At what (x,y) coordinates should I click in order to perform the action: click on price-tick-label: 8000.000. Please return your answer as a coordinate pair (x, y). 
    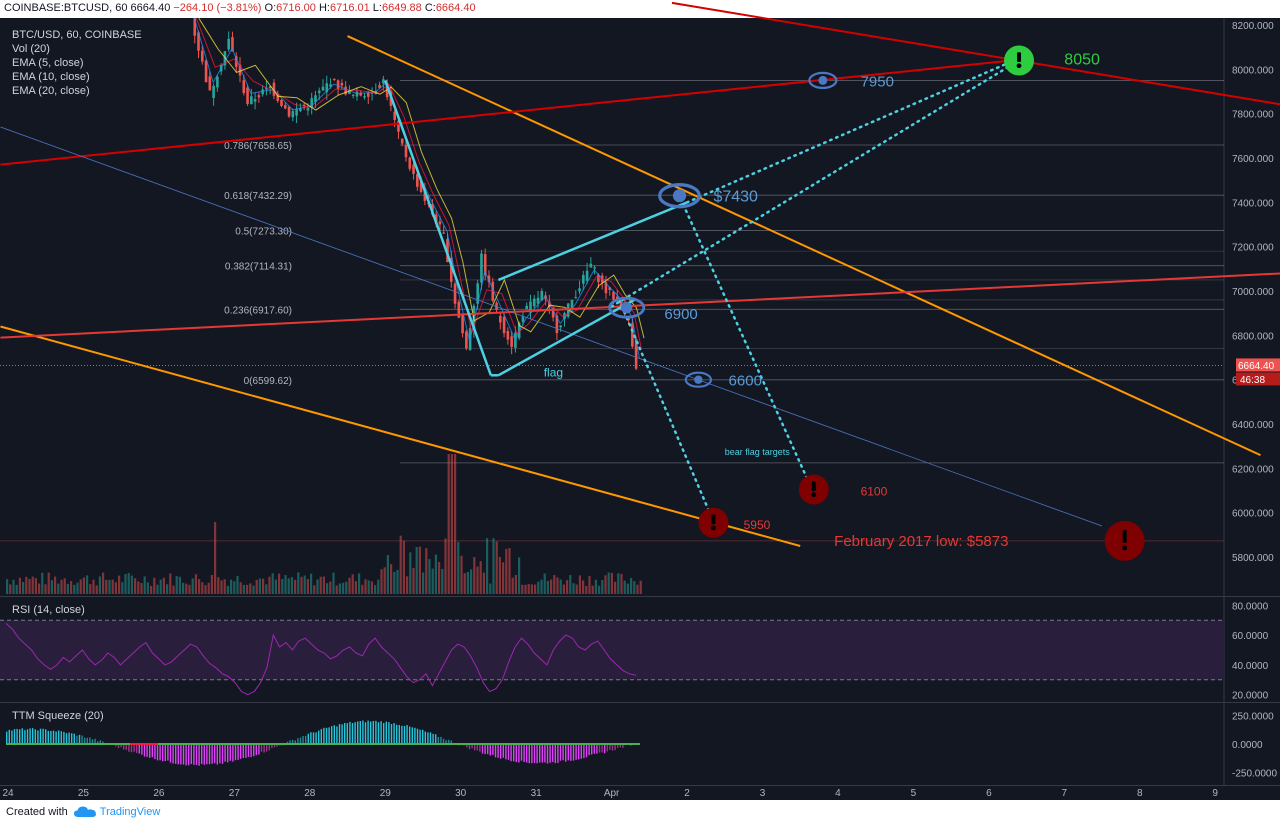
    Looking at the image, I should click on (1253, 70).